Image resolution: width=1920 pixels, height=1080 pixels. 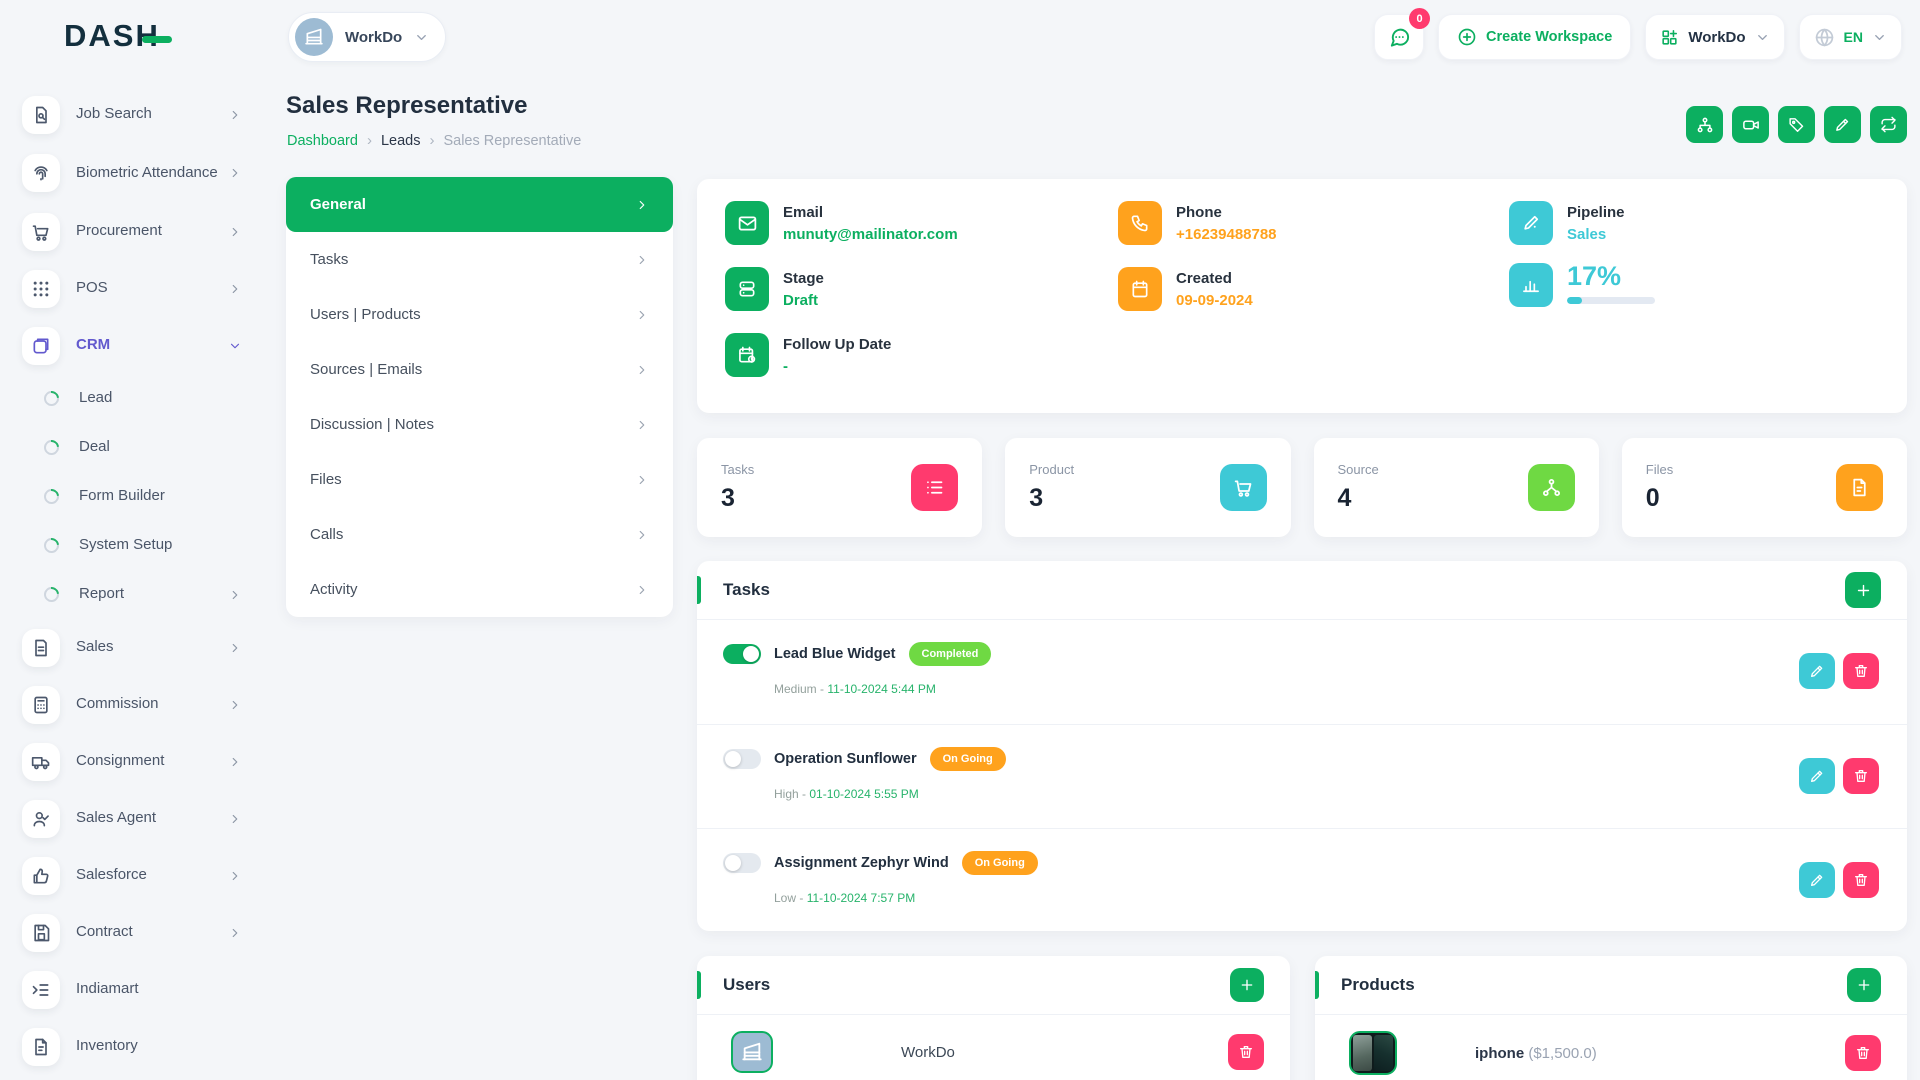 I want to click on menu-item-files: Files, so click(x=479, y=479).